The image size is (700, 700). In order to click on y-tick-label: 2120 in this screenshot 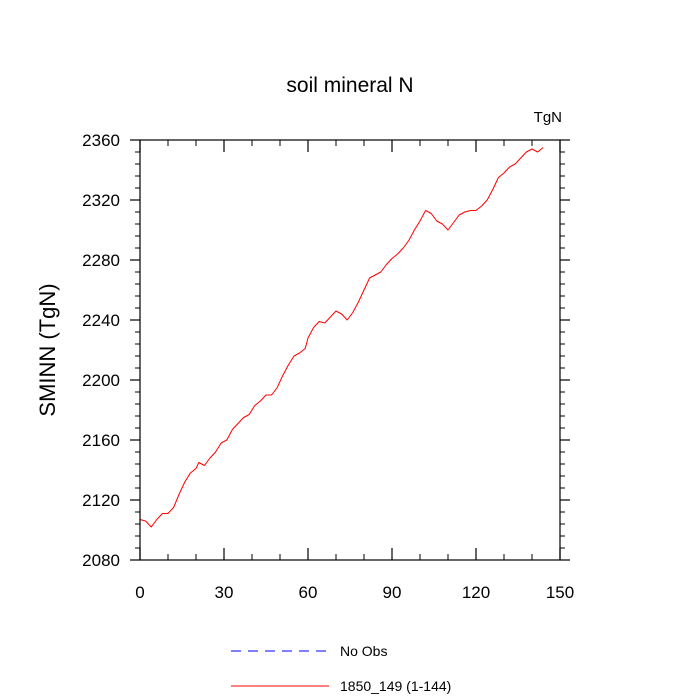, I will do `click(101, 500)`.